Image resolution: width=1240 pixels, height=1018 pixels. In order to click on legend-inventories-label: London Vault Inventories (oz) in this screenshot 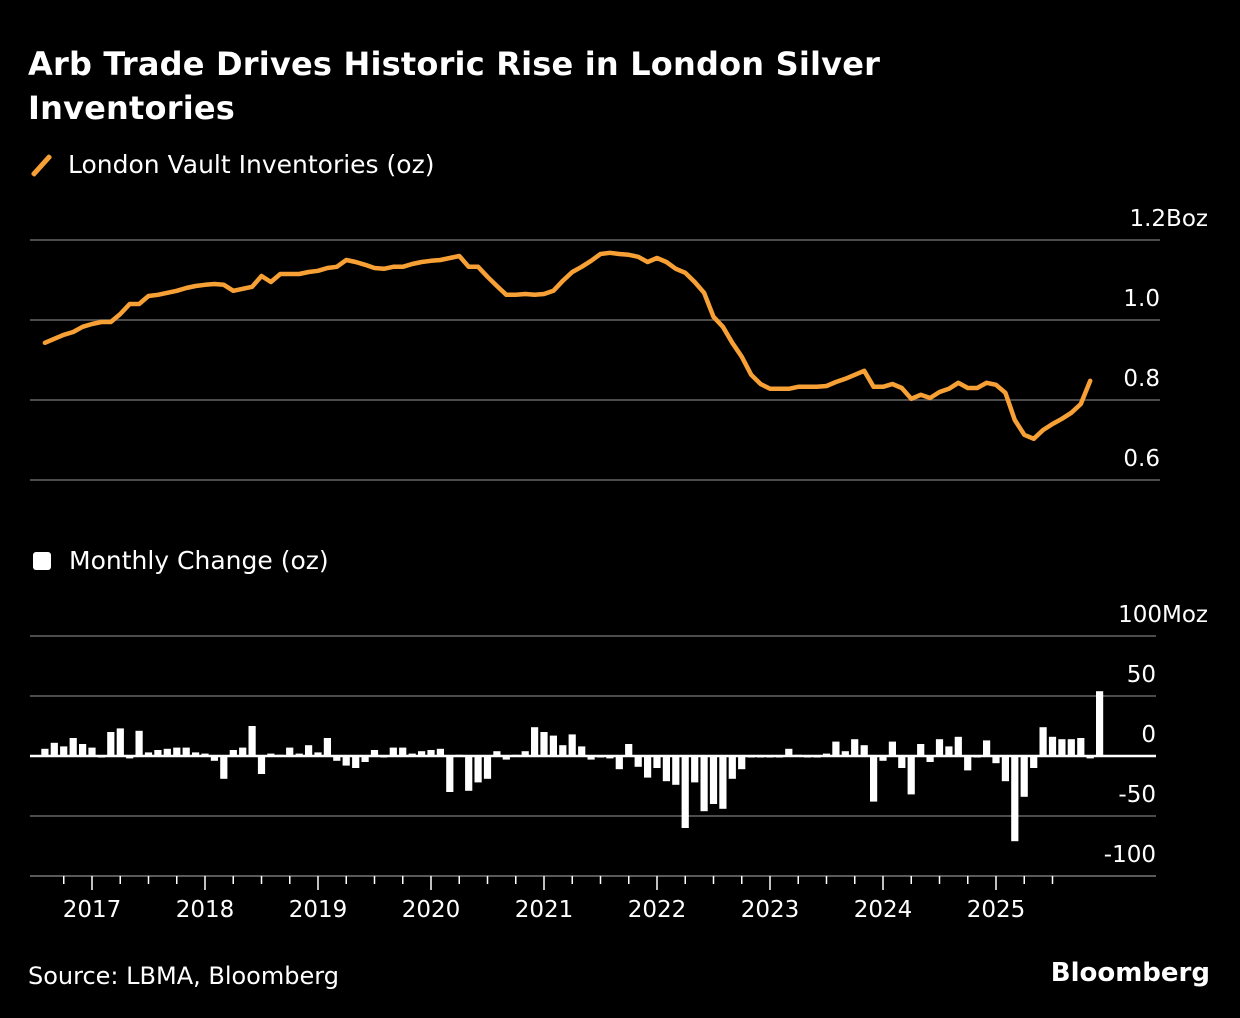, I will do `click(251, 164)`.